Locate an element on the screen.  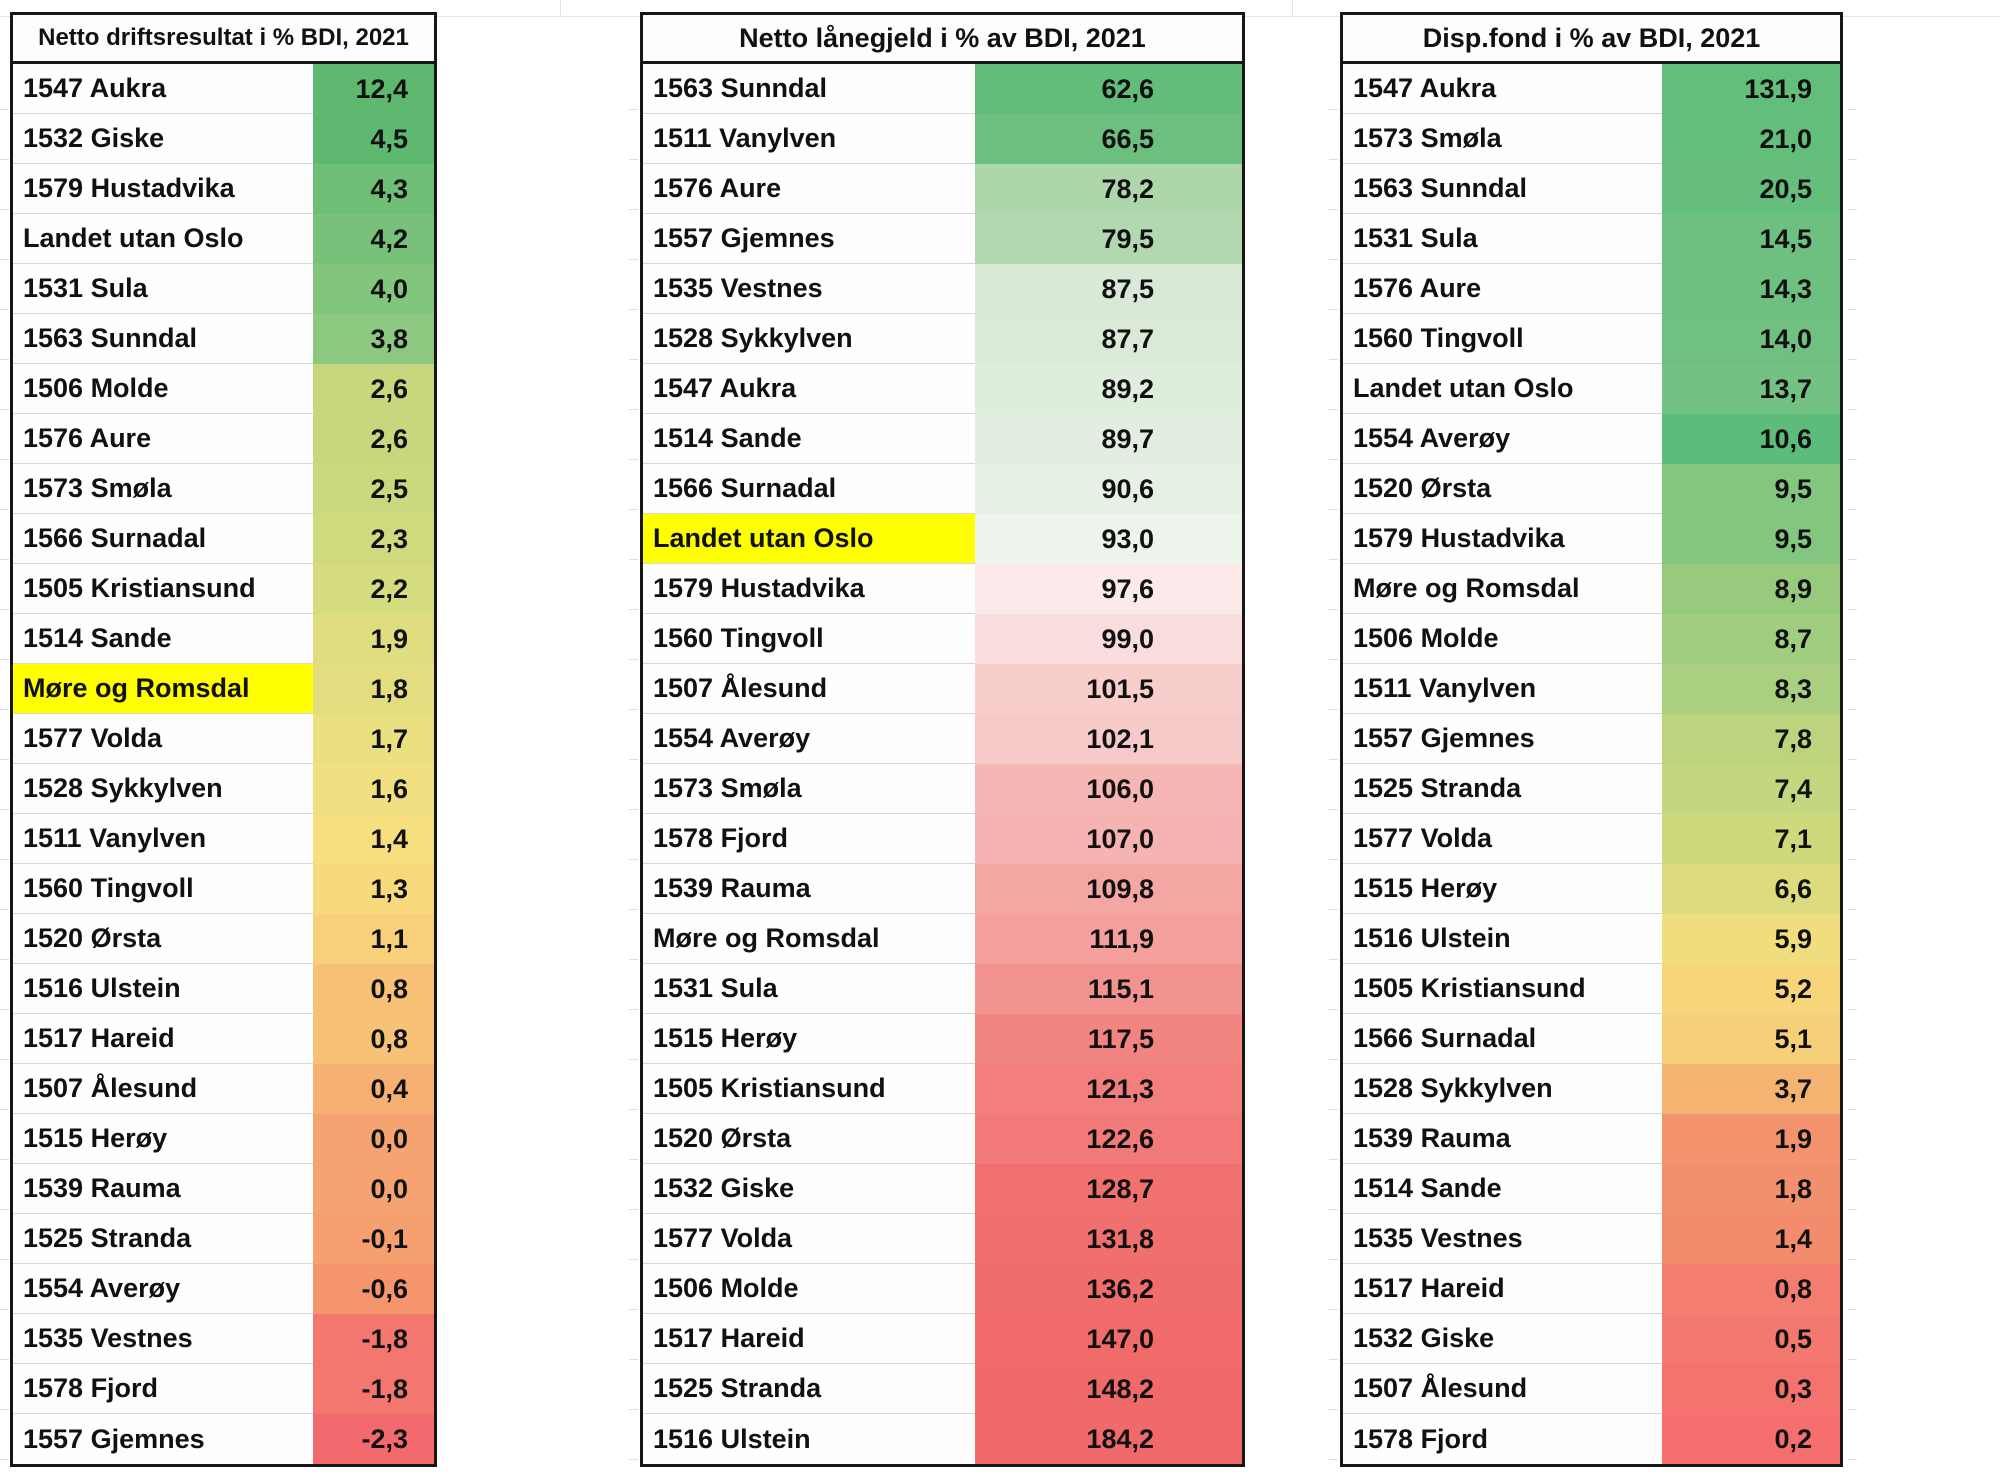
table-row: 1557 Gjemnes 7,8 is located at coordinates (1591, 739).